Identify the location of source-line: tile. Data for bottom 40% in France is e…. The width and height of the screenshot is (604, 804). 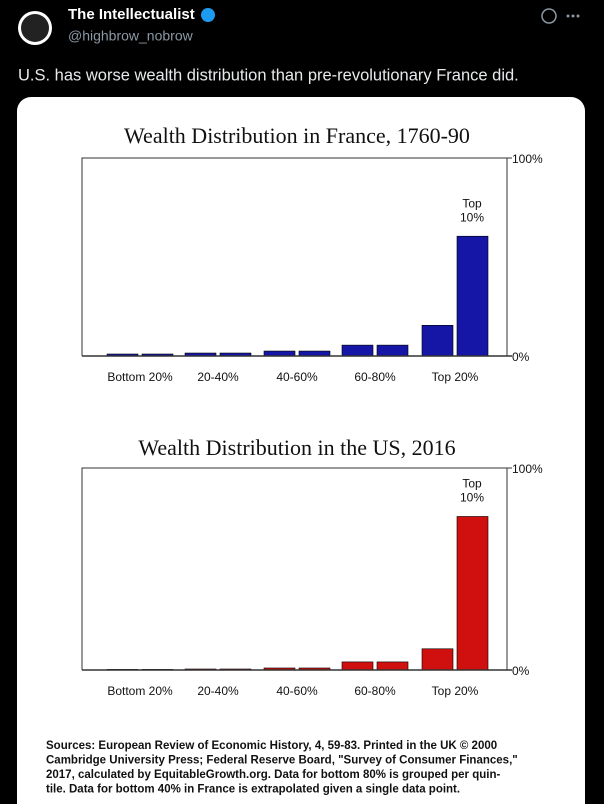
(253, 790).